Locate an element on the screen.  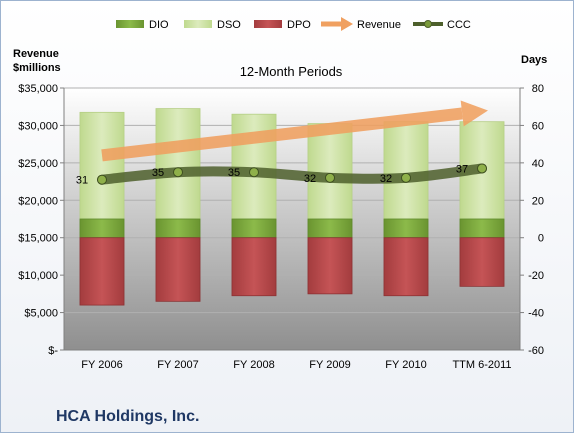
legend-label-revenue: Revenue is located at coordinates (379, 25).